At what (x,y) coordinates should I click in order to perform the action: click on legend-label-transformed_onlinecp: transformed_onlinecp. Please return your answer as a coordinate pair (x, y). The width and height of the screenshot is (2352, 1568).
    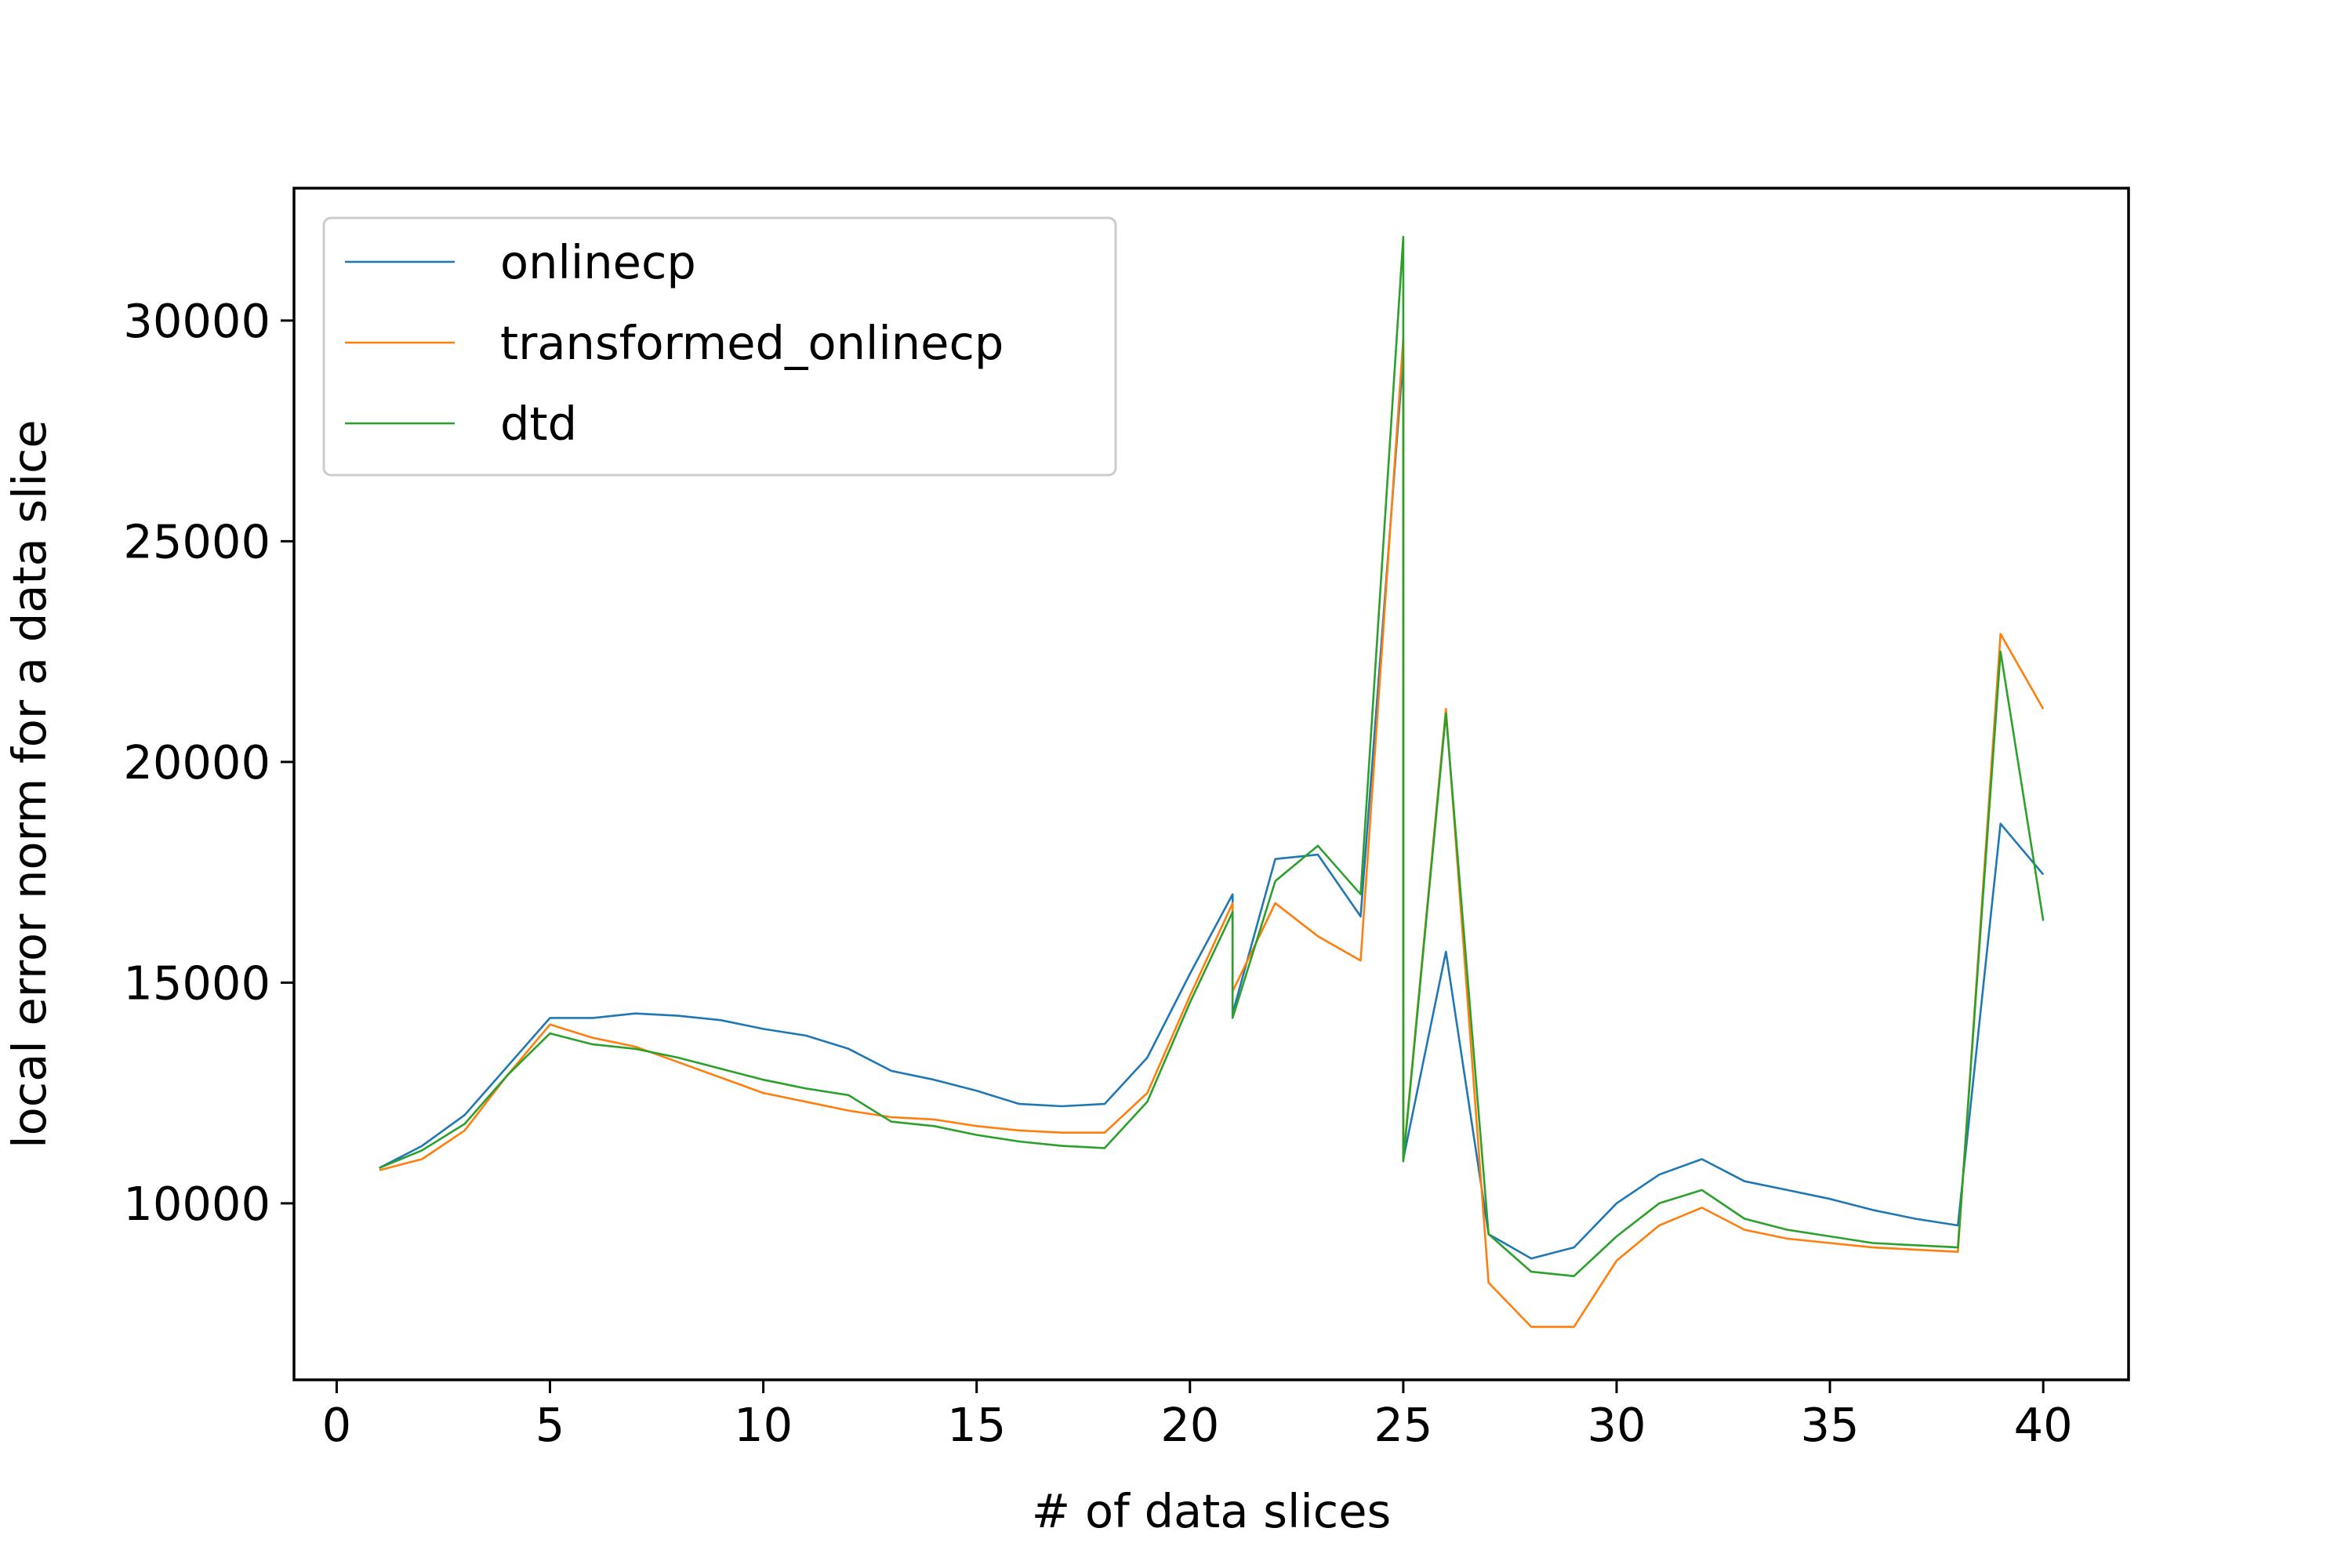
    Looking at the image, I should click on (752, 343).